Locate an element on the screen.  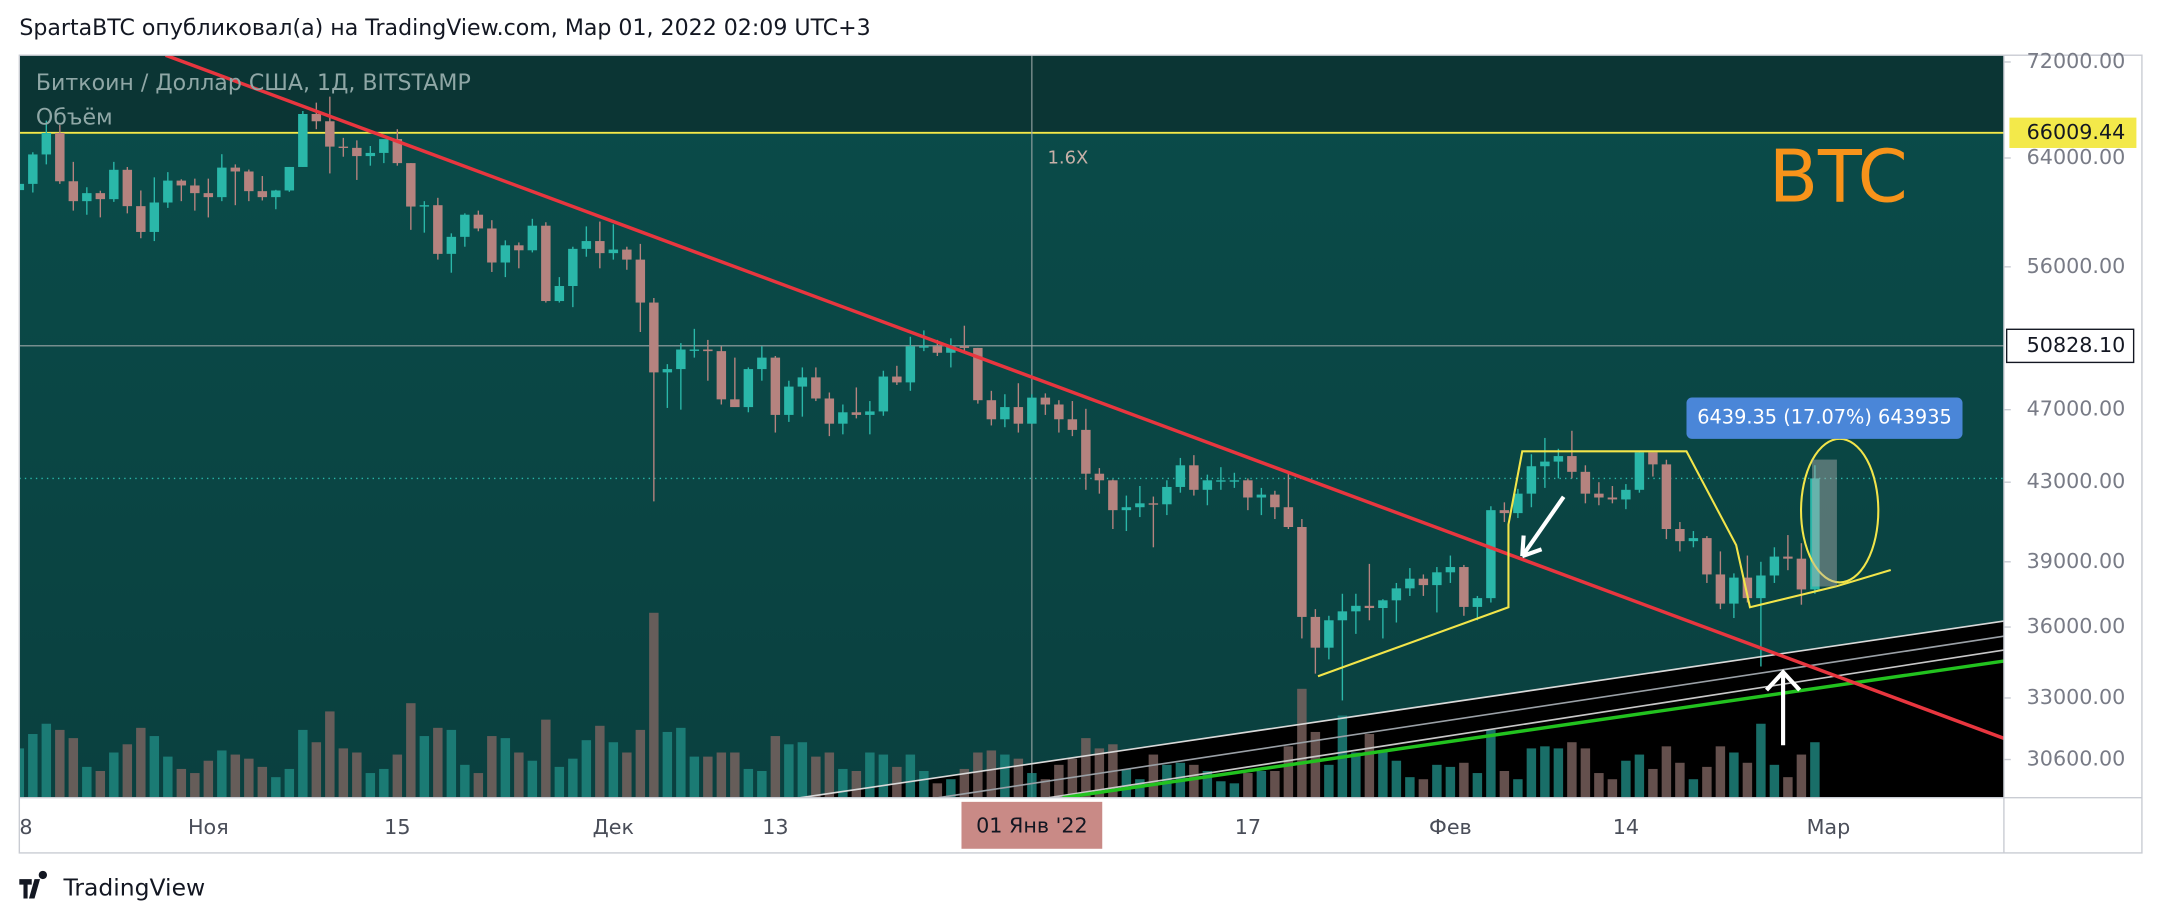
y-tick-label: 36000.00 is located at coordinates (2076, 626).